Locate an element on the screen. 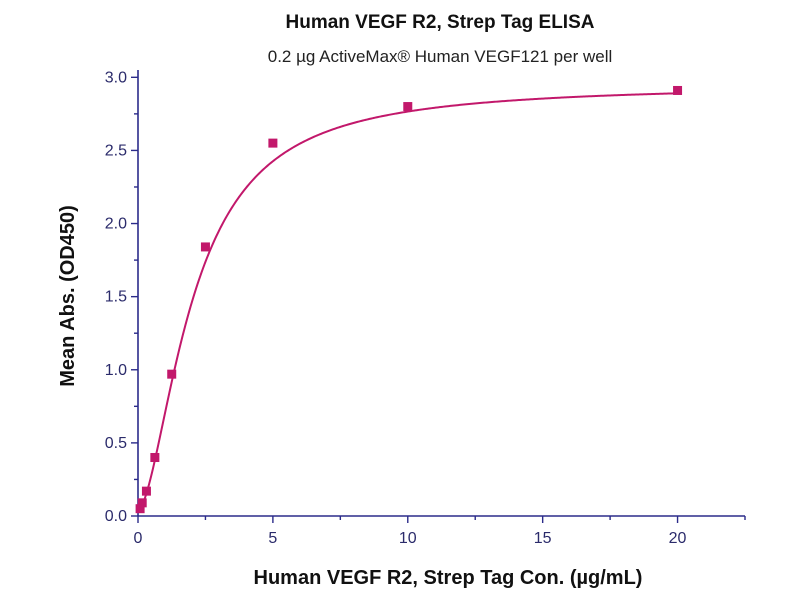 The height and width of the screenshot is (600, 800). y-axis-label: Mean Abs. (OD450) is located at coordinates (68, 296).